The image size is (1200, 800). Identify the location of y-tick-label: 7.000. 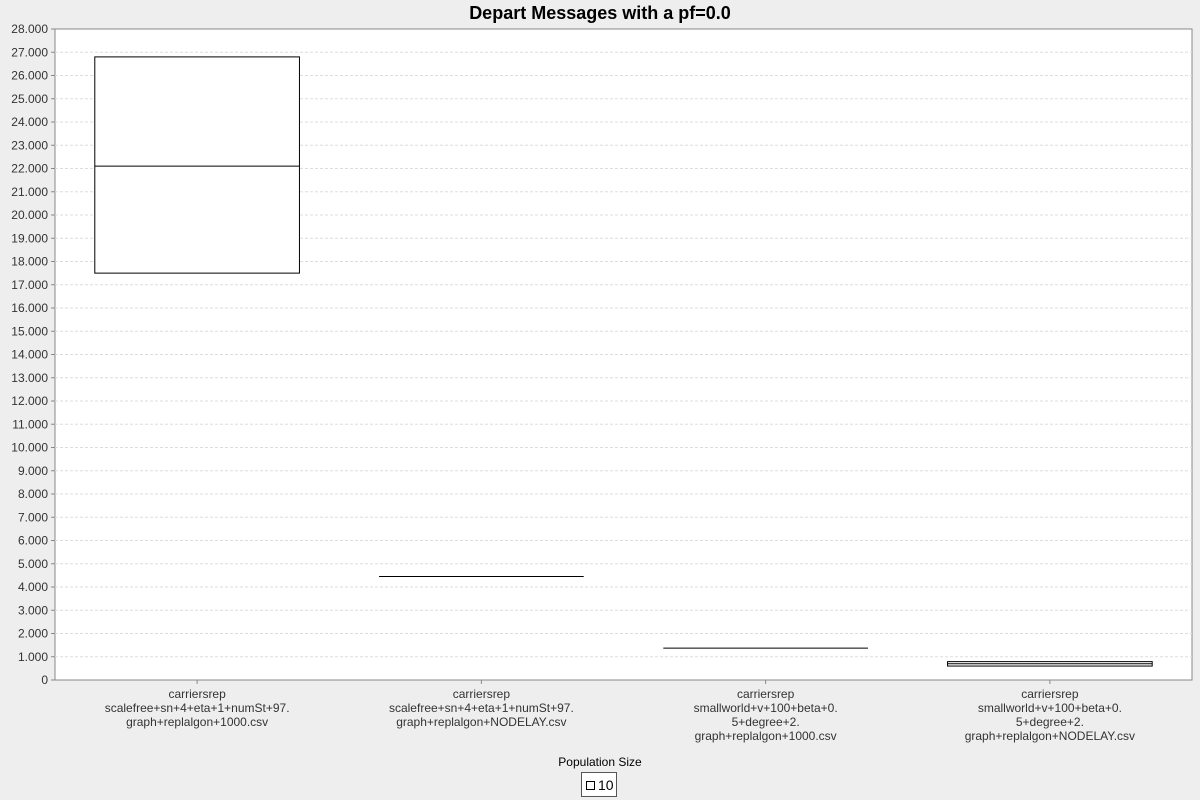
(33, 517).